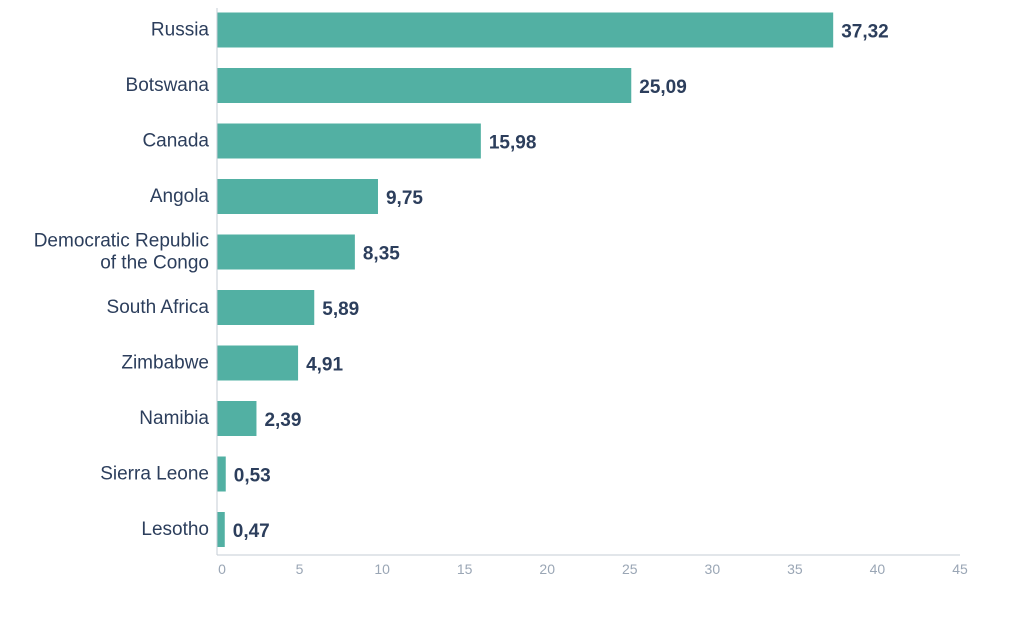 Image resolution: width=1024 pixels, height=619 pixels. Describe the element at coordinates (465, 569) in the screenshot. I see `x-tick-label: 15` at that location.